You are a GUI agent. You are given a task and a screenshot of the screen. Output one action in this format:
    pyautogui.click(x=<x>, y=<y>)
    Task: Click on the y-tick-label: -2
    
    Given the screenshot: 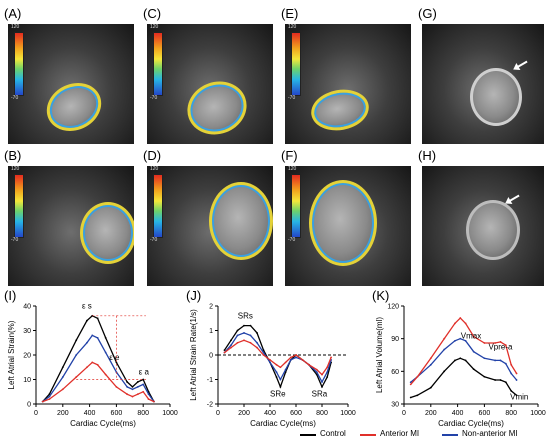 What is the action you would take?
    pyautogui.click(x=210, y=405)
    